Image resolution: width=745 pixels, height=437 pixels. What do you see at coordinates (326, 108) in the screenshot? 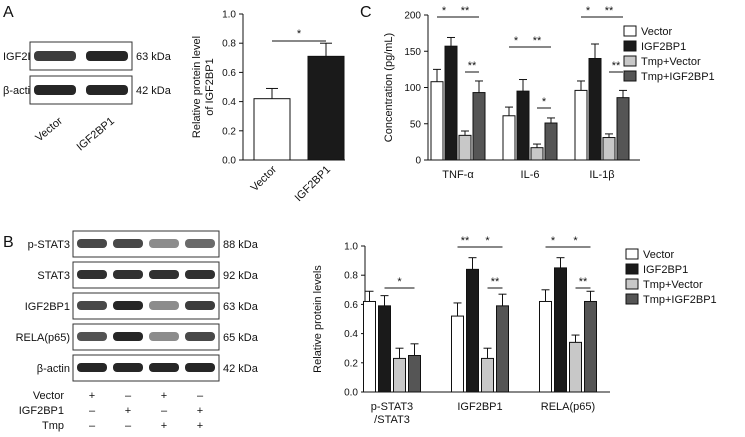
I see `chart-a-bar` at bounding box center [326, 108].